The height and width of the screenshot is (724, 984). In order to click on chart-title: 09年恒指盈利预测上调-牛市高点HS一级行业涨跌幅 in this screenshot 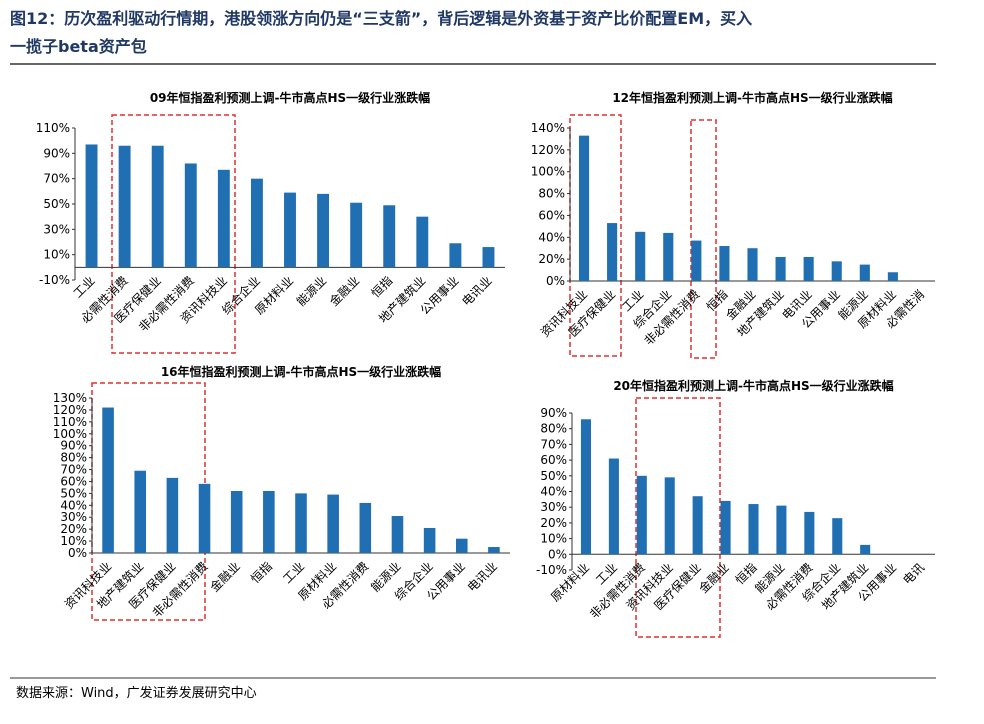, I will do `click(290, 97)`.